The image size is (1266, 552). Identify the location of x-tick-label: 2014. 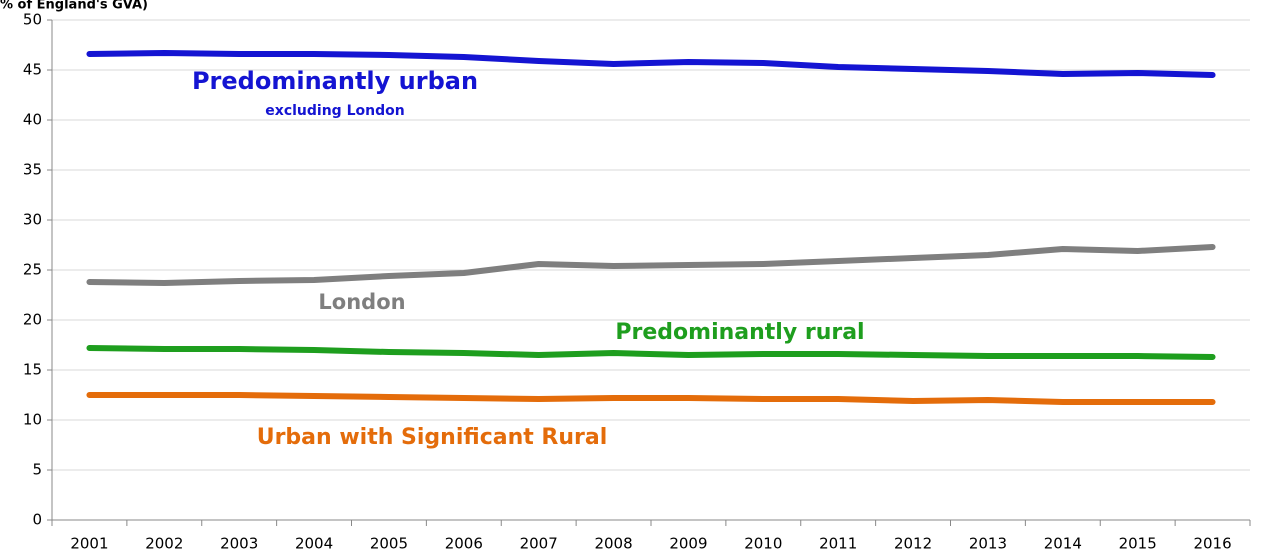
(1063, 543).